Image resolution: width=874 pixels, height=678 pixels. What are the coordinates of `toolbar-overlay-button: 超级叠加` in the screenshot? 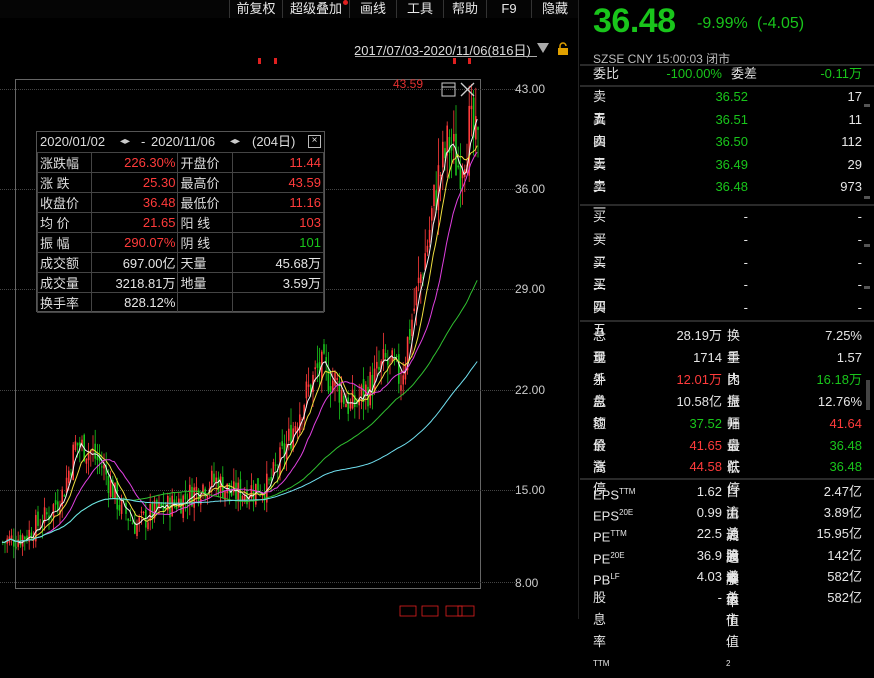 It's located at (315, 9).